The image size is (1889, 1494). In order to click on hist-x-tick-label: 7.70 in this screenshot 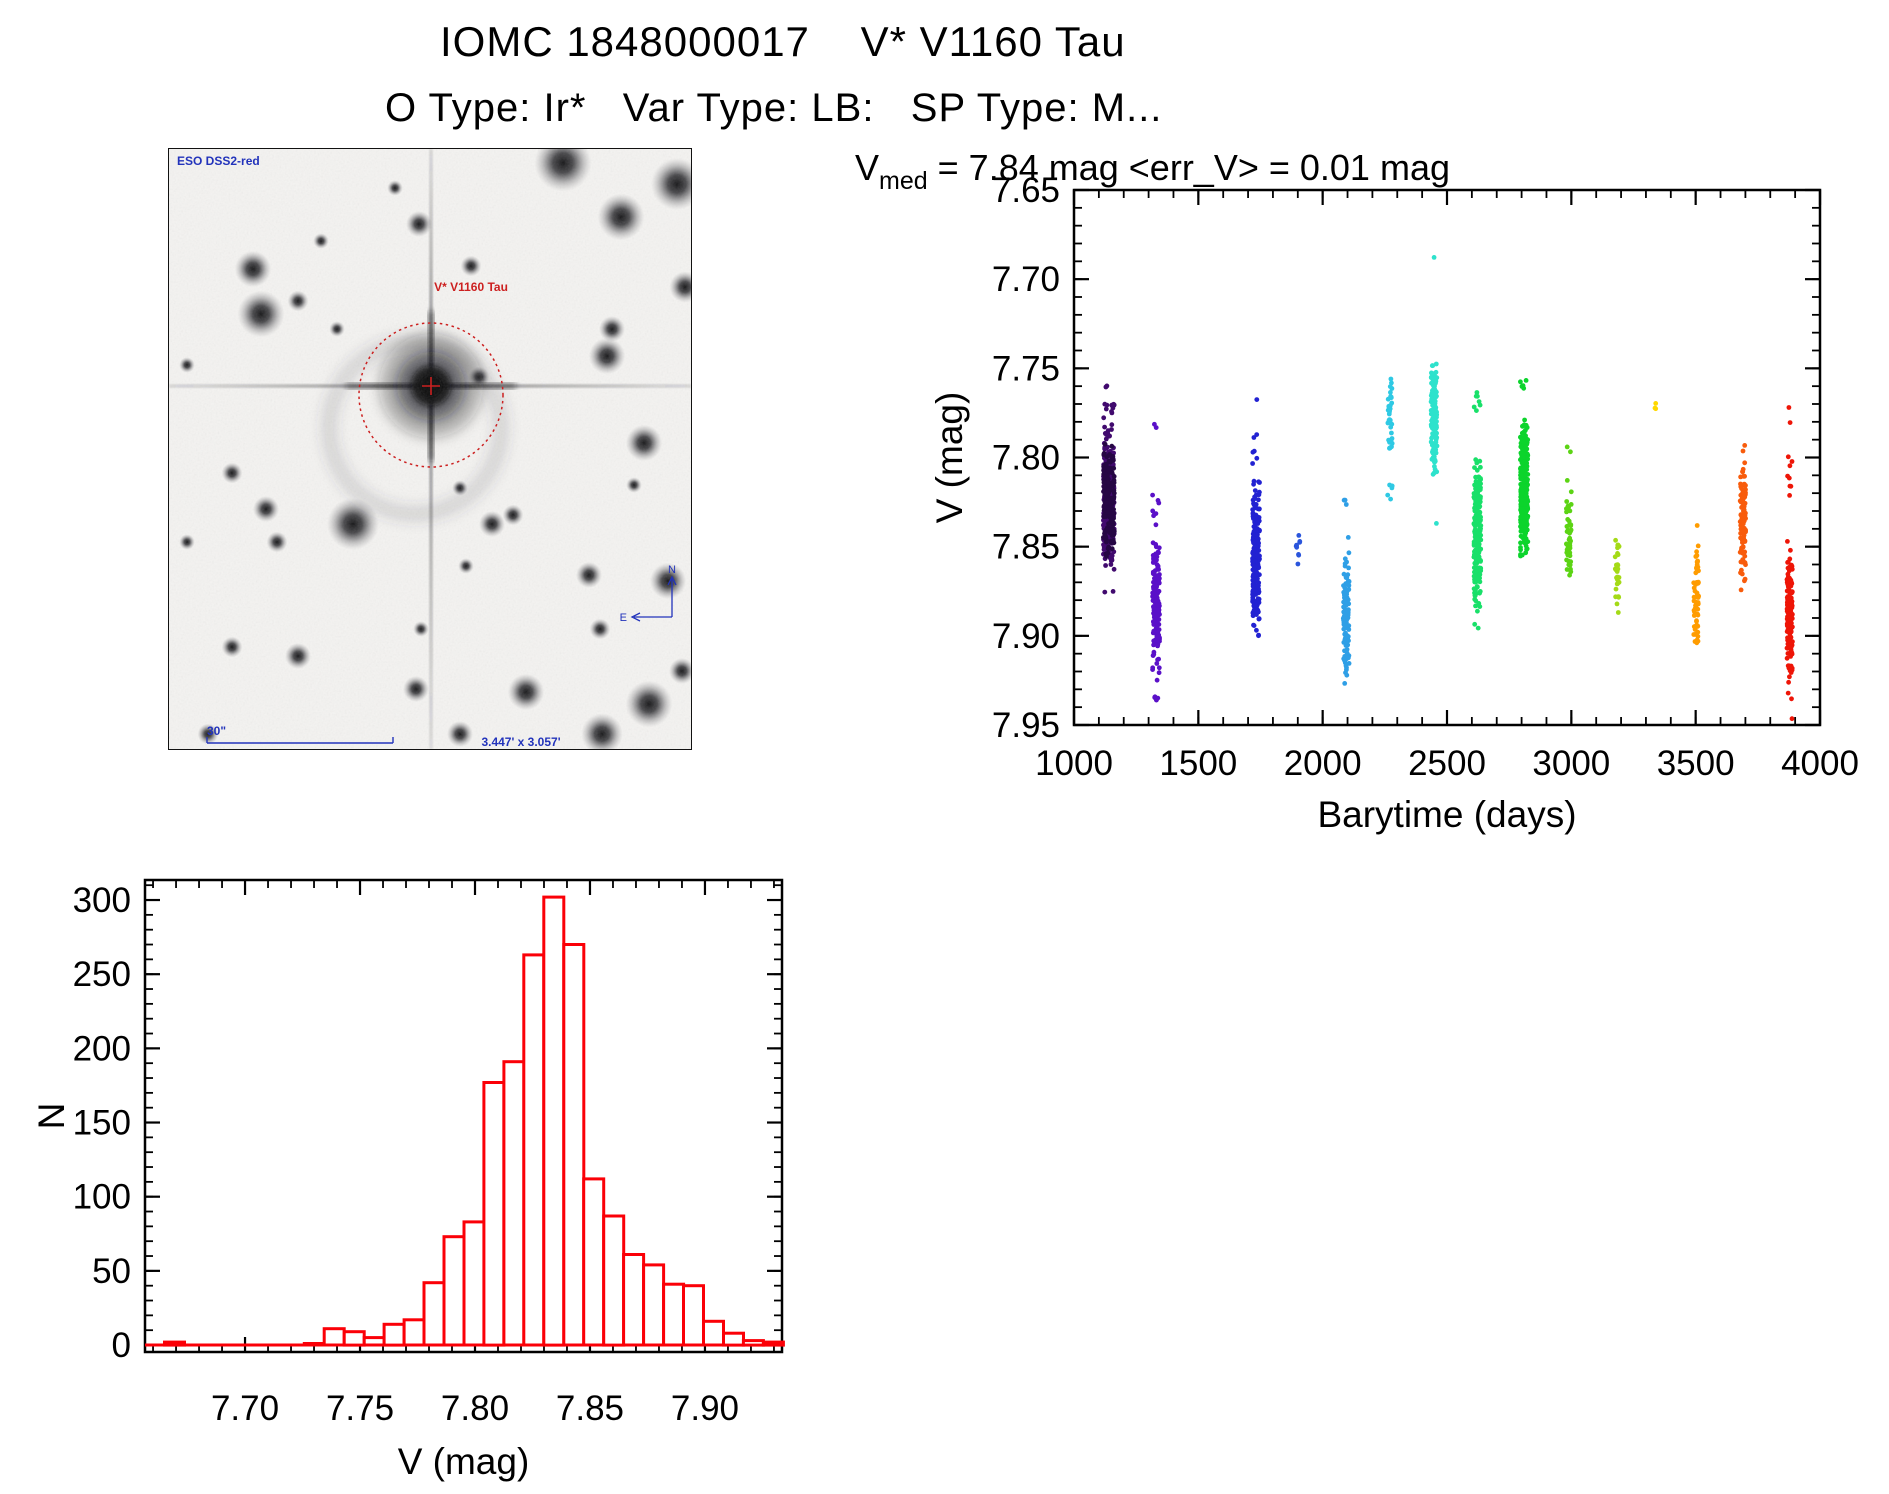, I will do `click(245, 1408)`.